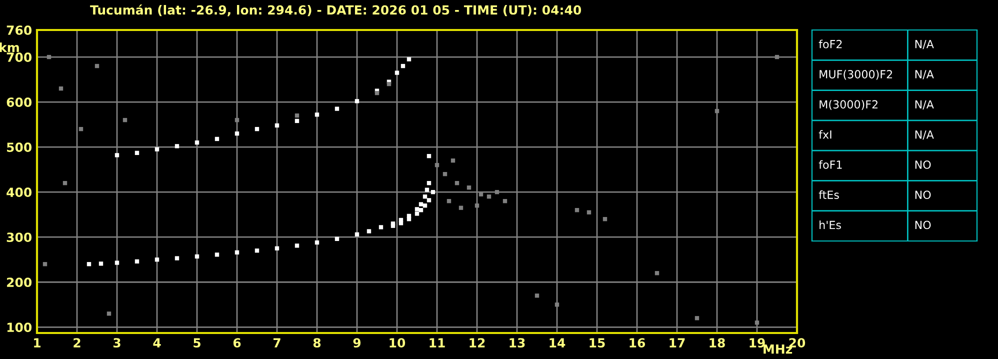 This screenshot has height=359, width=998. What do you see at coordinates (9, 47) in the screenshot?
I see `y-axis-title: km` at bounding box center [9, 47].